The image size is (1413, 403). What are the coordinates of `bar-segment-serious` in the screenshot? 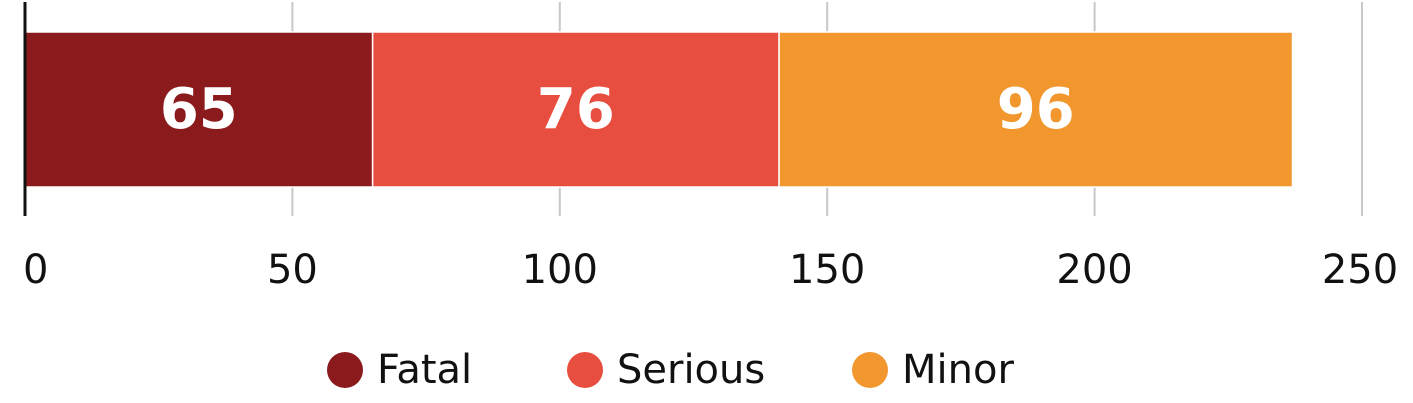 It's located at (575, 109).